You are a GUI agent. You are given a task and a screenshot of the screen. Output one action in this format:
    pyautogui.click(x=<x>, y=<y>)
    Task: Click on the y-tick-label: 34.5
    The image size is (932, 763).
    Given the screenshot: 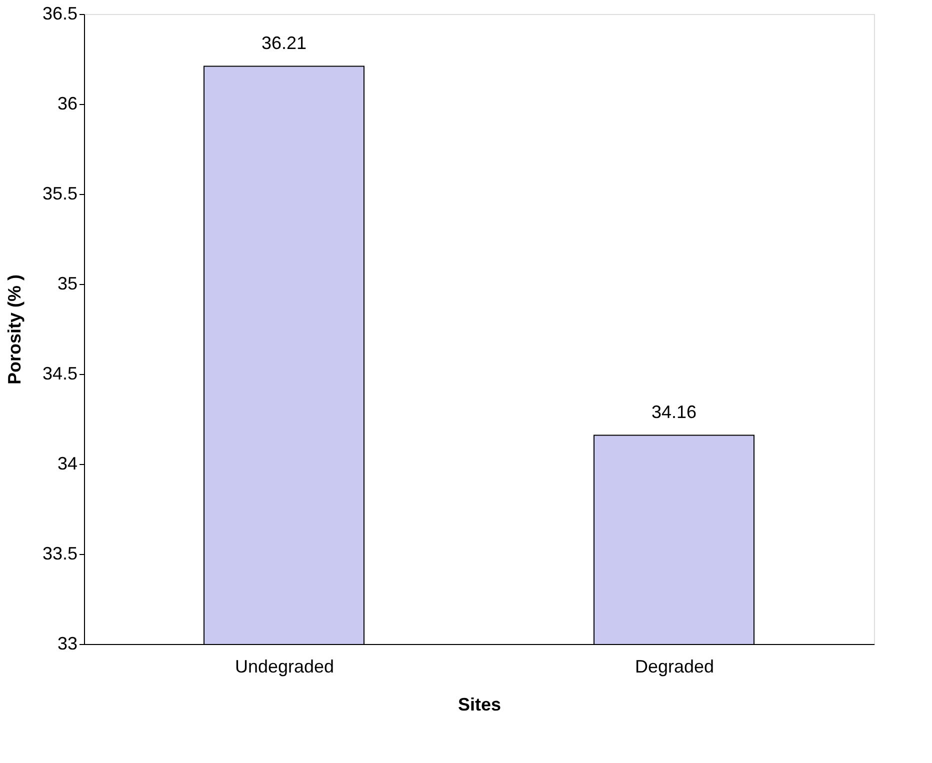 What is the action you would take?
    pyautogui.click(x=60, y=374)
    